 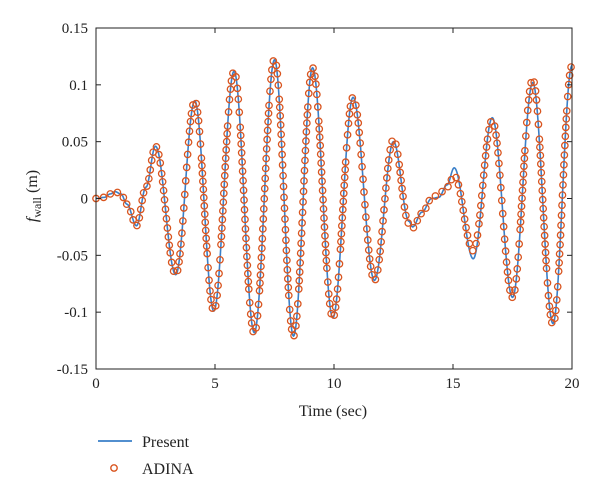 What do you see at coordinates (146, 456) in the screenshot?
I see `legend: Present ADINA` at bounding box center [146, 456].